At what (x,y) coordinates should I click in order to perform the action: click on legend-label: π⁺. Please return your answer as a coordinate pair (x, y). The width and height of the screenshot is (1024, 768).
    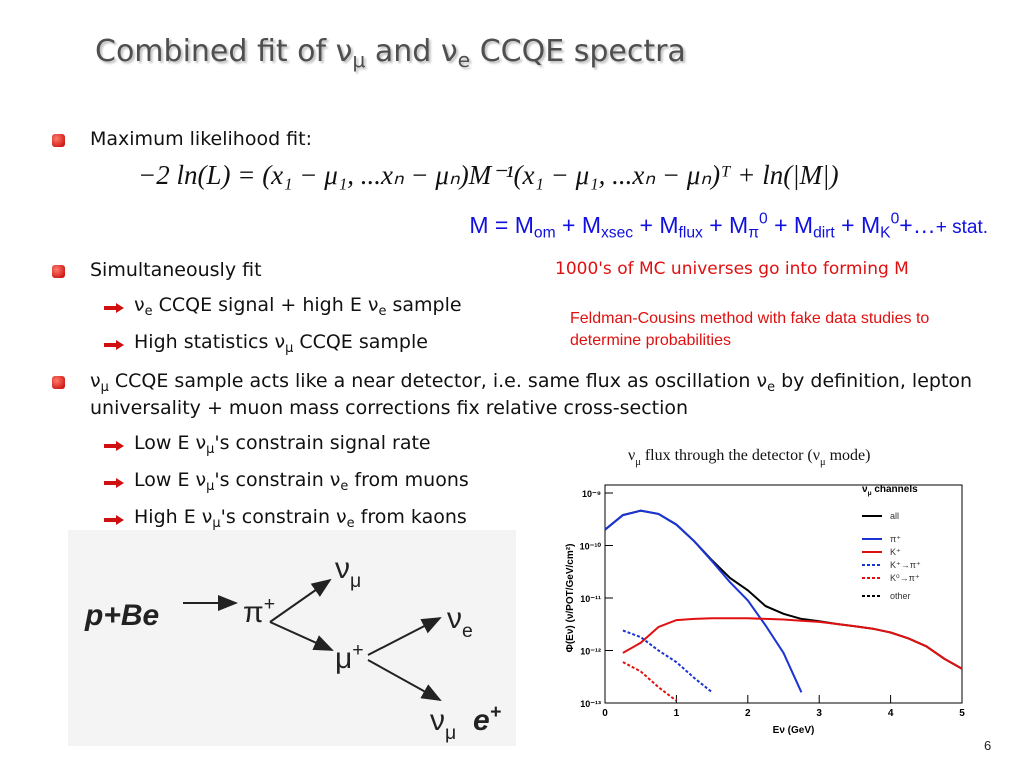
    Looking at the image, I should click on (895, 539).